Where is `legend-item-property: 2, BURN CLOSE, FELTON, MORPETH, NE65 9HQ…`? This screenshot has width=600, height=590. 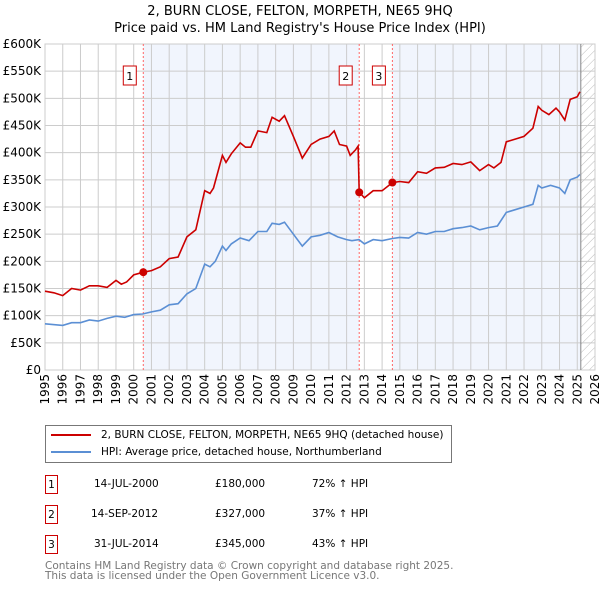
legend-item-property: 2, BURN CLOSE, FELTON, MORPETH, NE65 9HQ… is located at coordinates (247, 435).